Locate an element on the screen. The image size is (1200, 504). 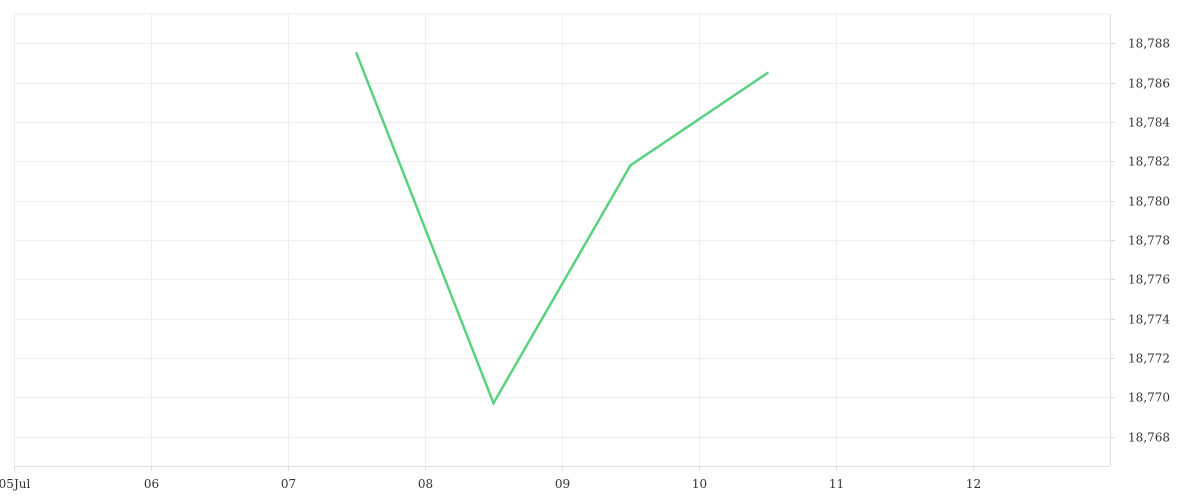
y-tick-label: 18,782 is located at coordinates (1149, 162).